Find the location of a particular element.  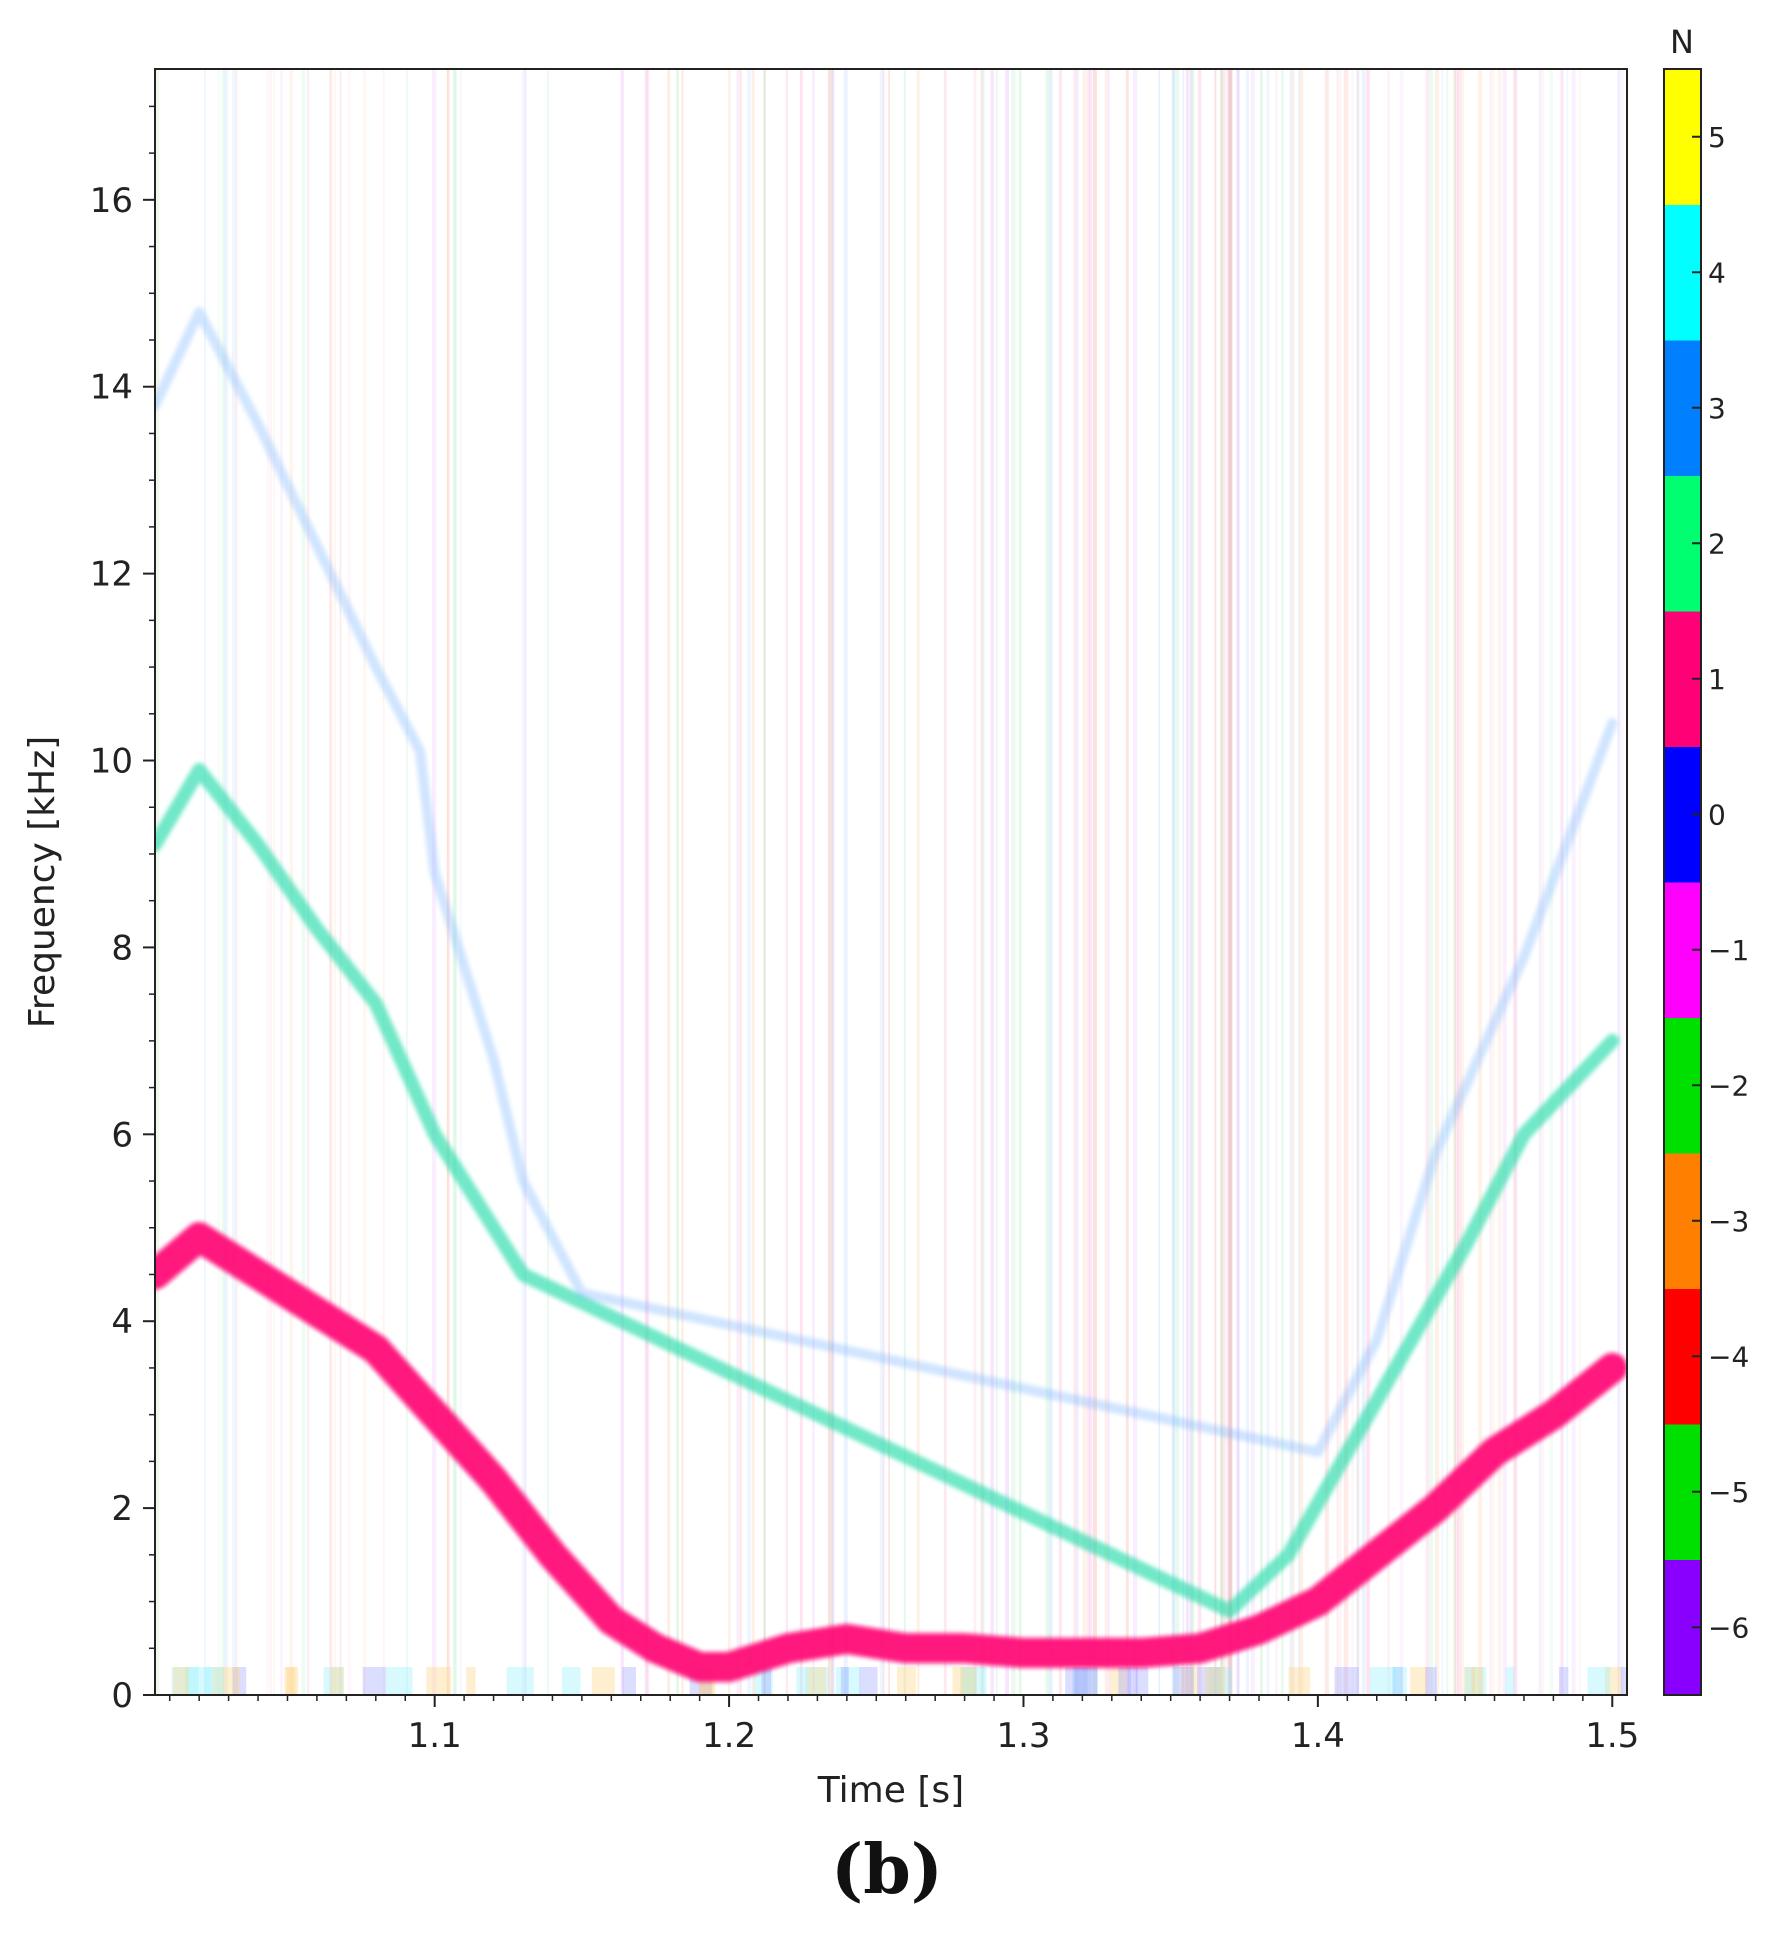

colorbar: −6 −5 −4 −3 −2 −1 0 1 2 3 4 5 is located at coordinates (1706, 882).